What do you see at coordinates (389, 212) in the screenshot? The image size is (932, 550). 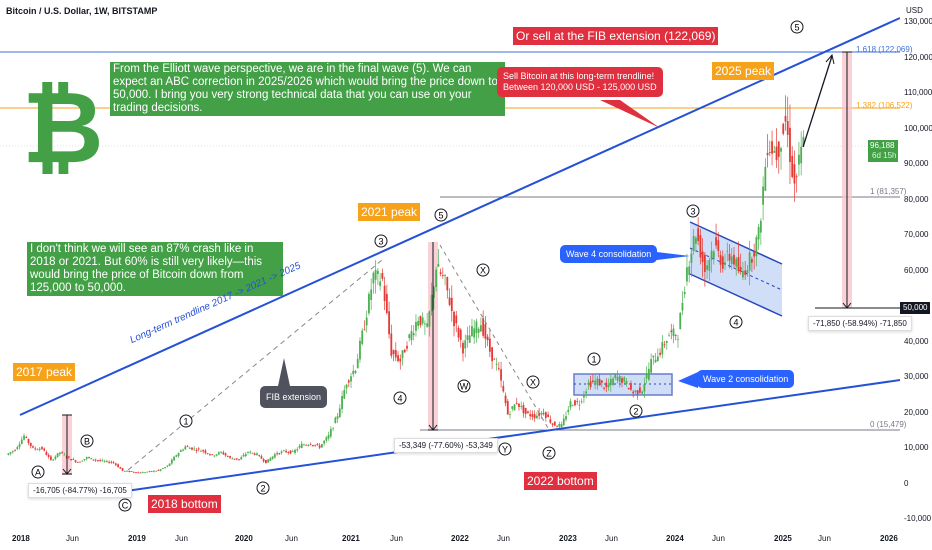 I see `peak-2021-label: 2021 peak` at bounding box center [389, 212].